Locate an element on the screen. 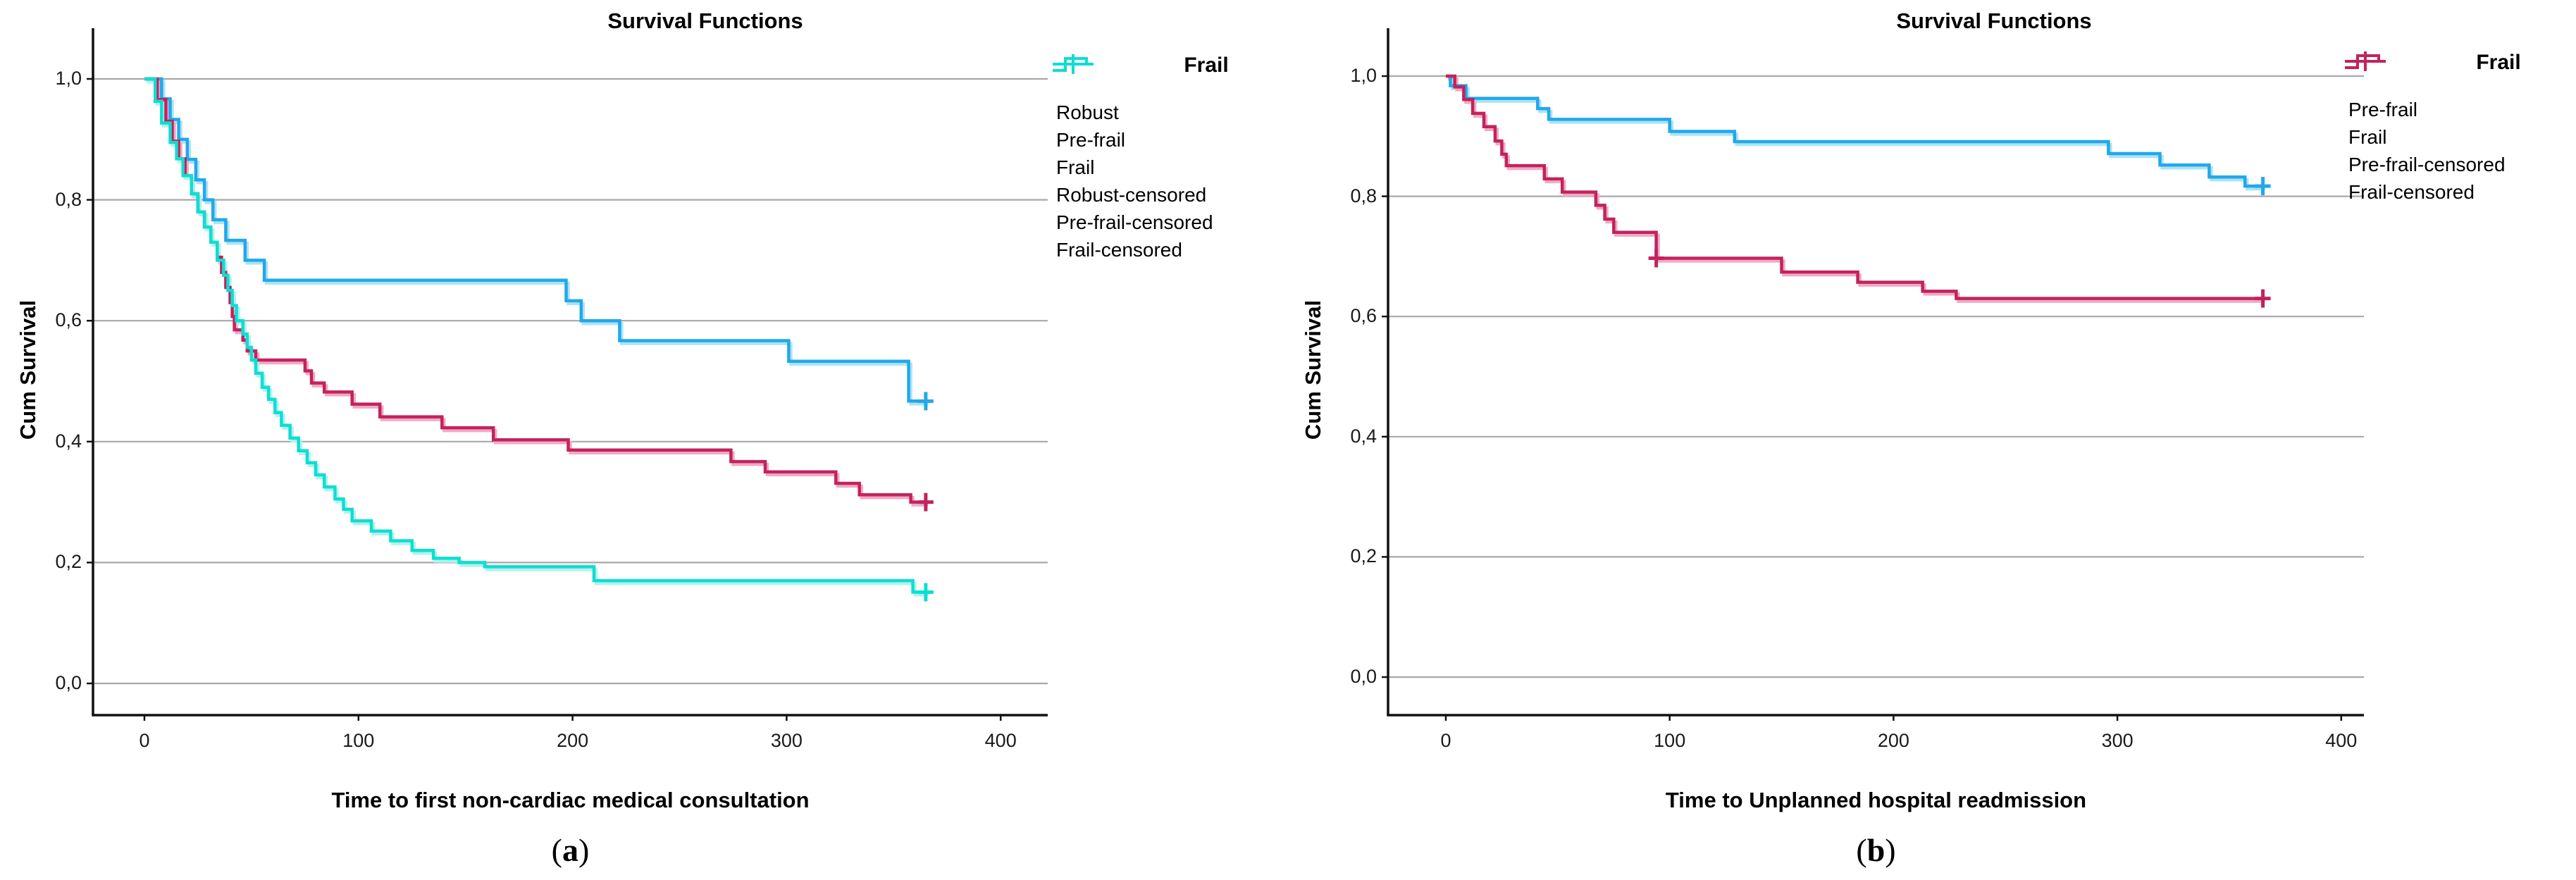 This screenshot has height=880, width=2576. series-shadow-robust is located at coordinates (537, 243).